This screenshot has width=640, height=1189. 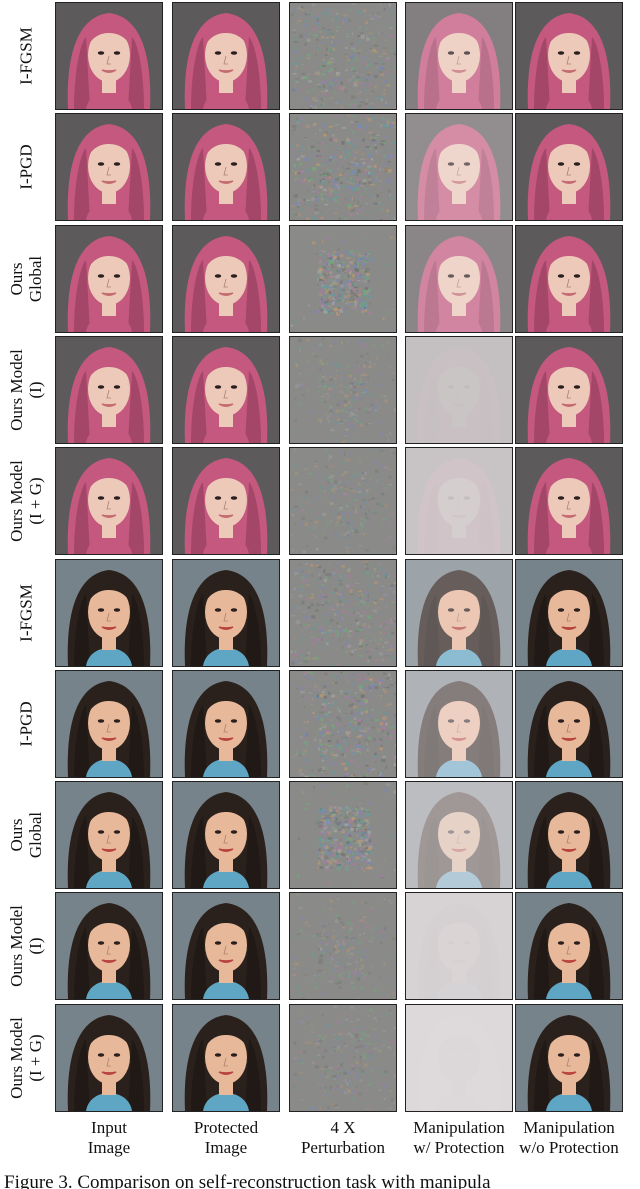 I want to click on row-label-text: I-PGD, so click(x=26, y=167).